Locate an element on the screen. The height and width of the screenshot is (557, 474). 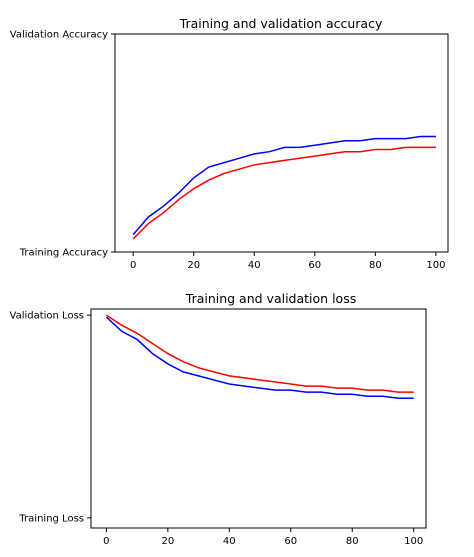
loss-x-ticks: 0 20 40 60 80 100 is located at coordinates (263, 537).